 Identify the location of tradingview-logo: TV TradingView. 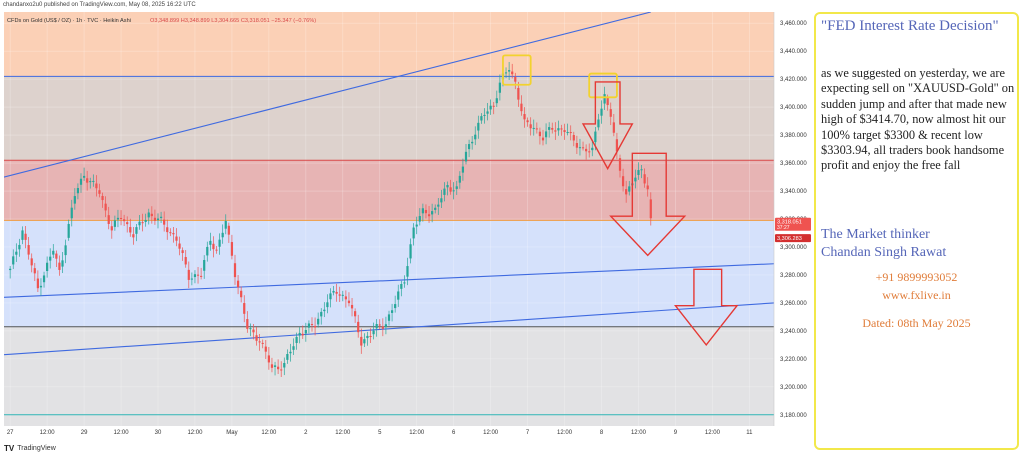
(30, 448).